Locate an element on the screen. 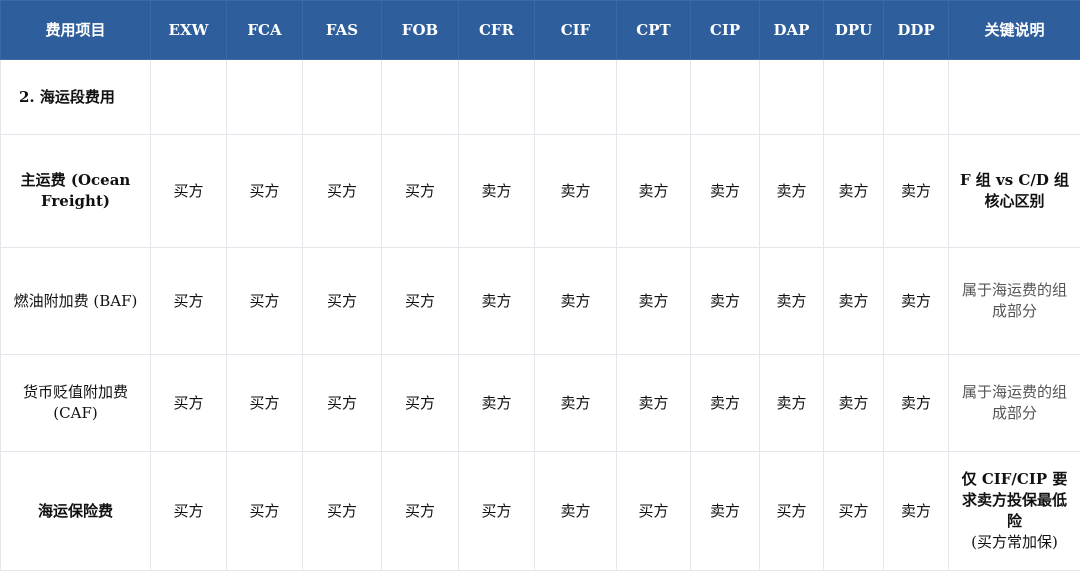 This screenshot has width=1080, height=575. cell-cfr: 买方 is located at coordinates (496, 511).